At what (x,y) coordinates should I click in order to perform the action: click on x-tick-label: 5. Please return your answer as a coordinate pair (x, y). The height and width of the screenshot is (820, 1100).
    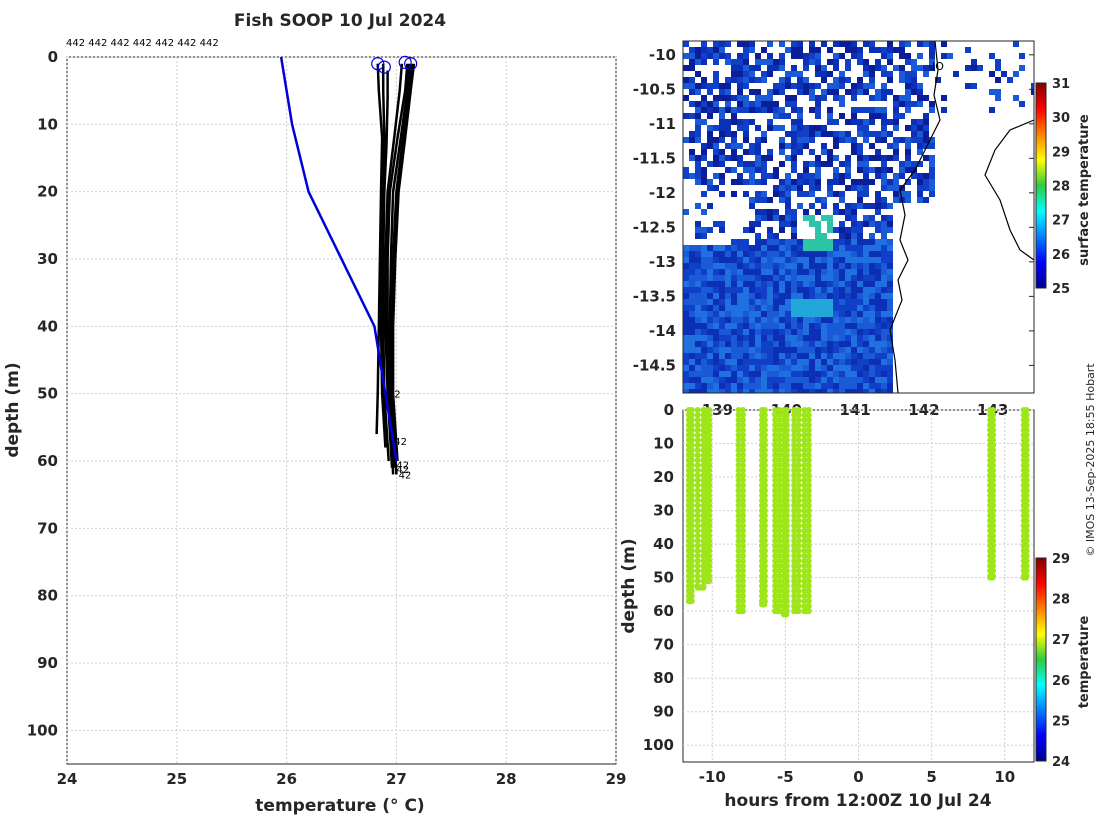
    Looking at the image, I should click on (931, 777).